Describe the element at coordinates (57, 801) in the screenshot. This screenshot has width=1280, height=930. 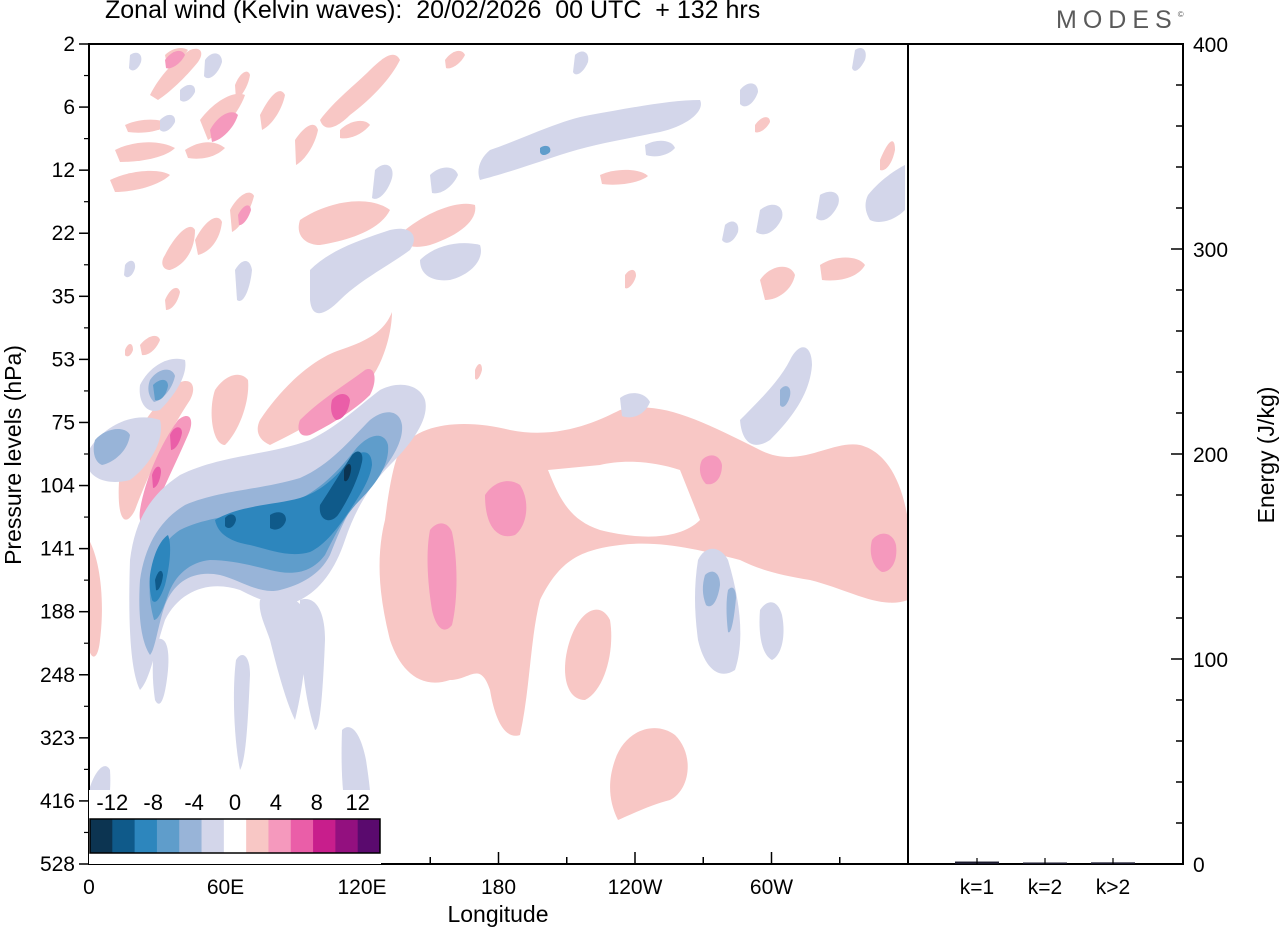
I see `y-tick-label: 416` at that location.